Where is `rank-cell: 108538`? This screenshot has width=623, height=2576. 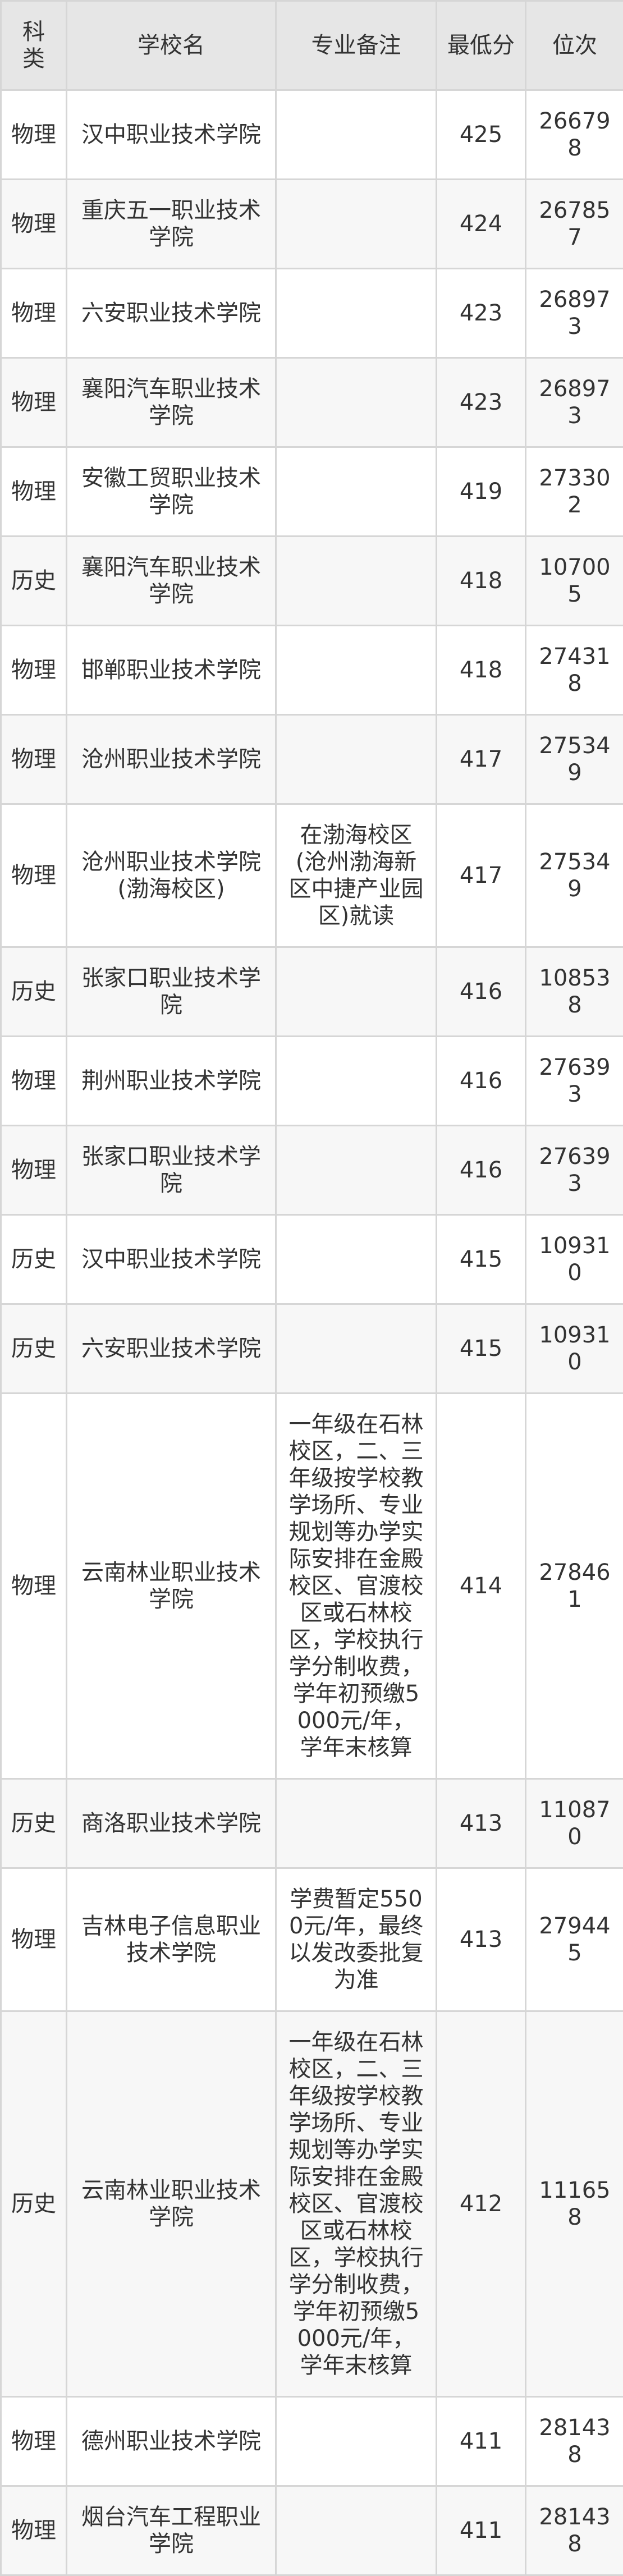
rank-cell: 108538 is located at coordinates (575, 992).